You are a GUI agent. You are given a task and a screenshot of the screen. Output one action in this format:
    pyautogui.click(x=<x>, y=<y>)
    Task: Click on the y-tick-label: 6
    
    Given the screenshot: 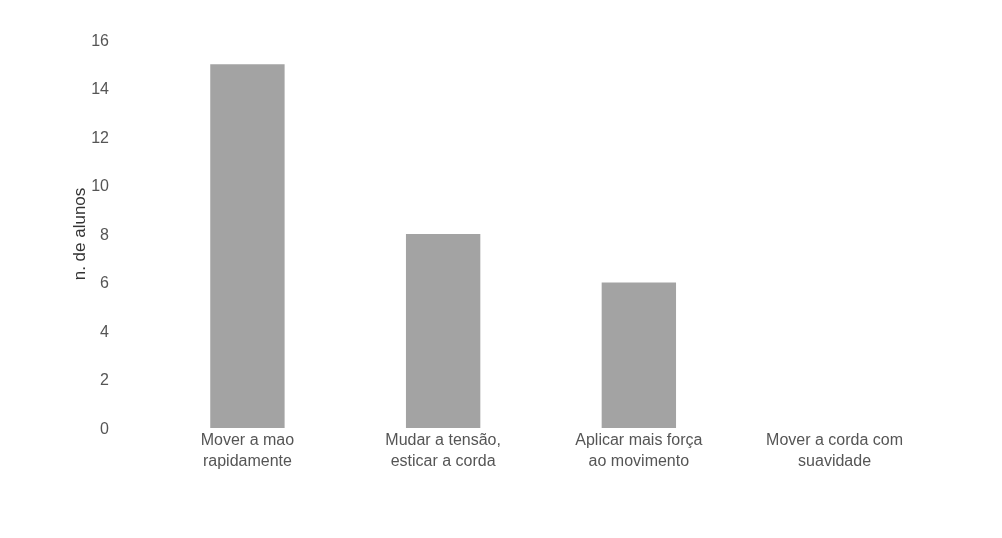 What is the action you would take?
    pyautogui.click(x=105, y=283)
    